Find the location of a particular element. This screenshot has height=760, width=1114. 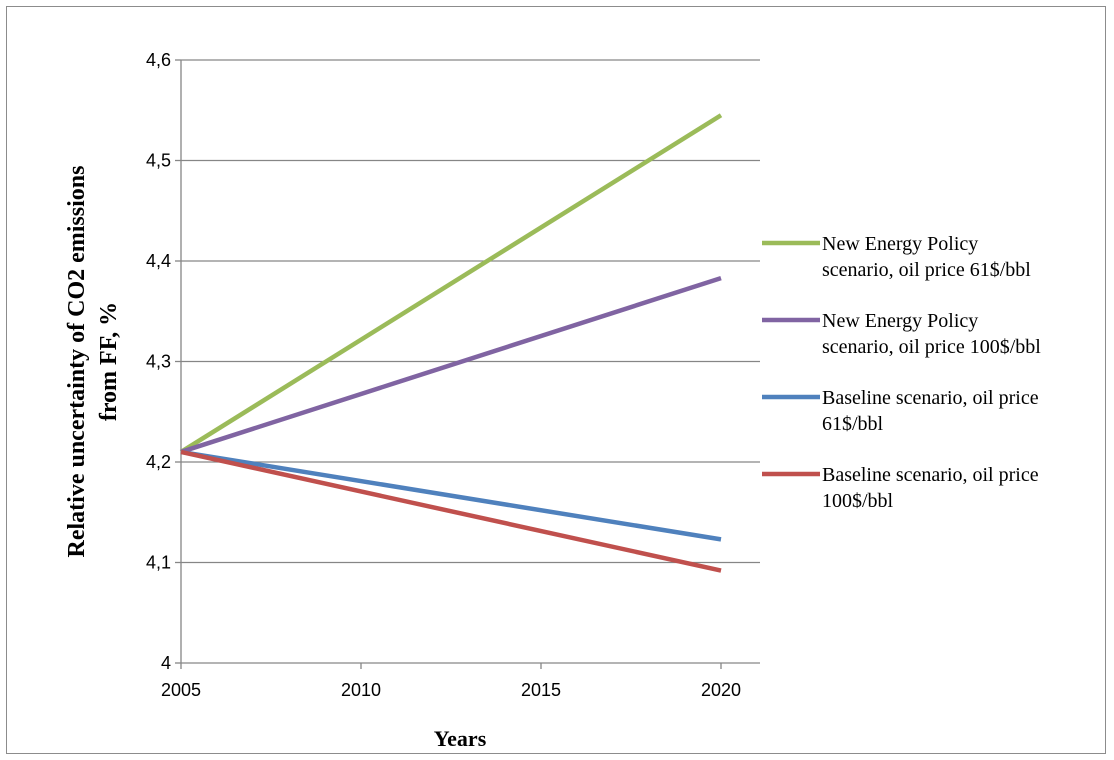

legend-label: scenario, oil price 100$/bbl is located at coordinates (931, 347).